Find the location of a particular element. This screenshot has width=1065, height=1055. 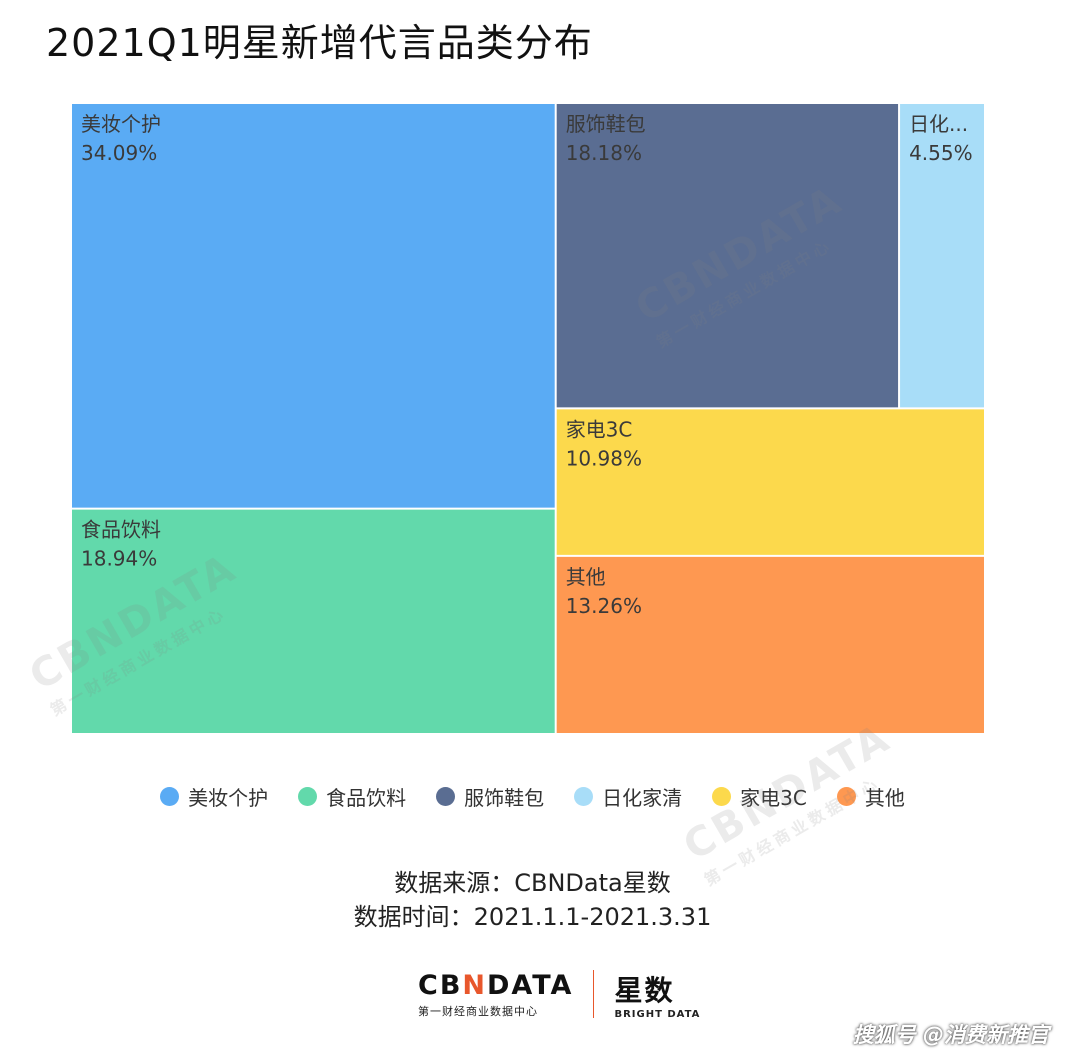

cell-value-label: 4.55% is located at coordinates (941, 153).